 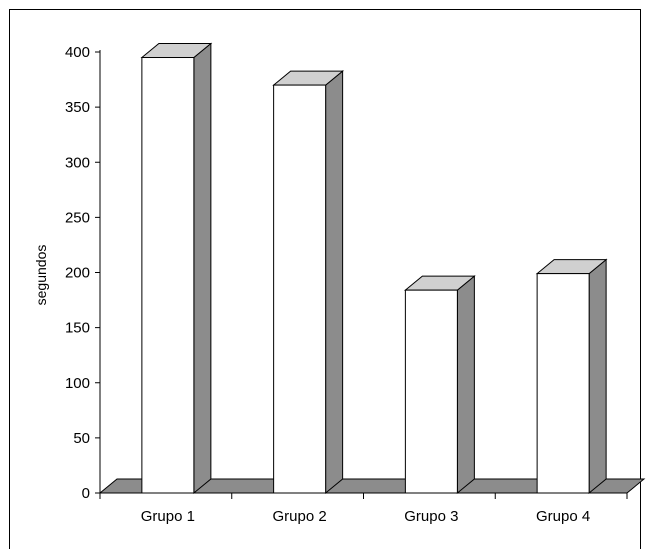 What do you see at coordinates (77, 383) in the screenshot?
I see `y-tick-label: 100` at bounding box center [77, 383].